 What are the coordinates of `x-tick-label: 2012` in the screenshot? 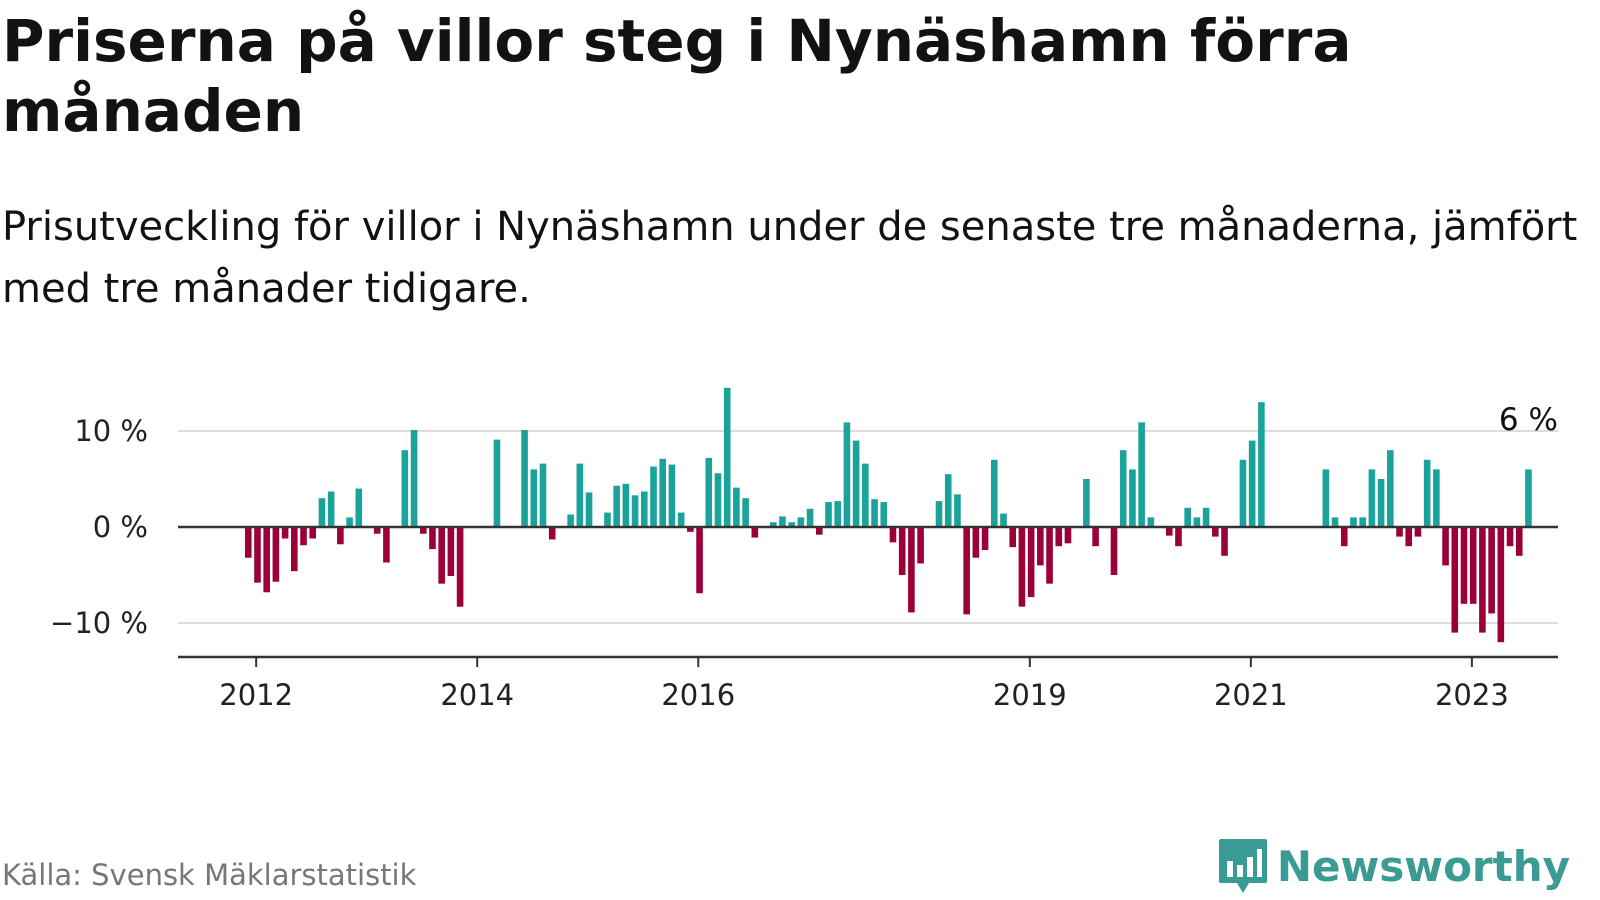 It's located at (256, 695).